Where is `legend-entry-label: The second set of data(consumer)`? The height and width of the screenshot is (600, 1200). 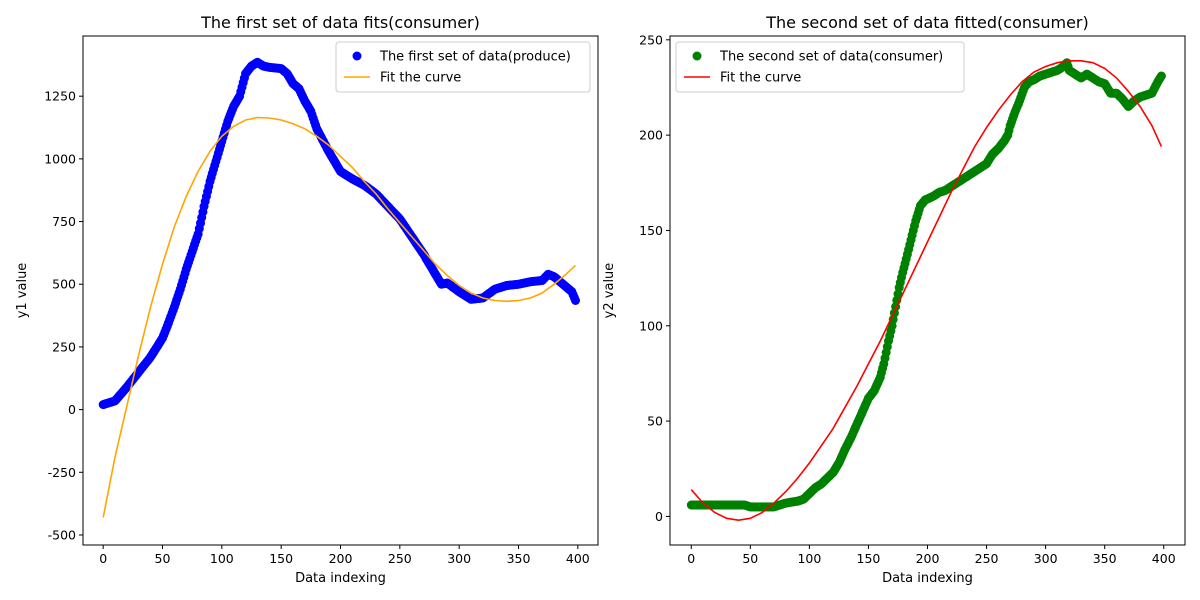
legend-entry-label: The second set of data(consumer) is located at coordinates (831, 57).